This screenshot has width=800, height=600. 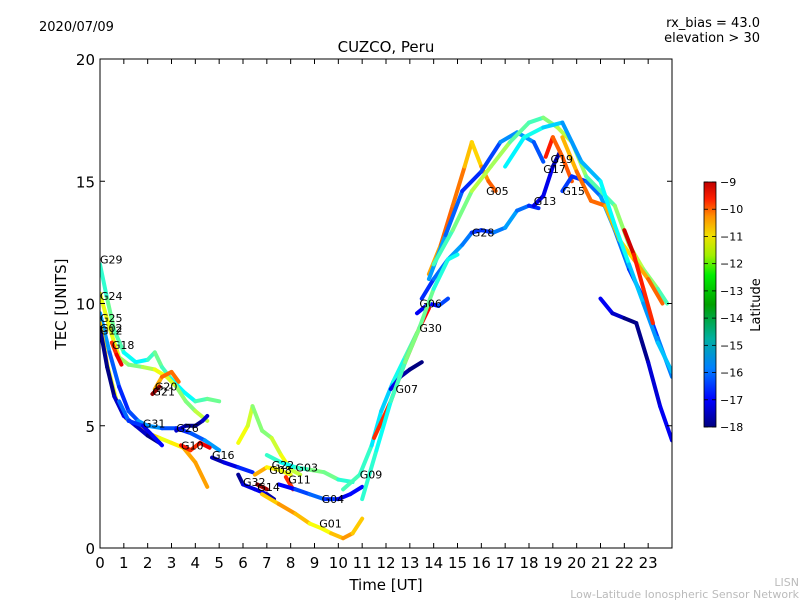 What do you see at coordinates (505, 563) in the screenshot?
I see `x-tick-label: 17` at bounding box center [505, 563].